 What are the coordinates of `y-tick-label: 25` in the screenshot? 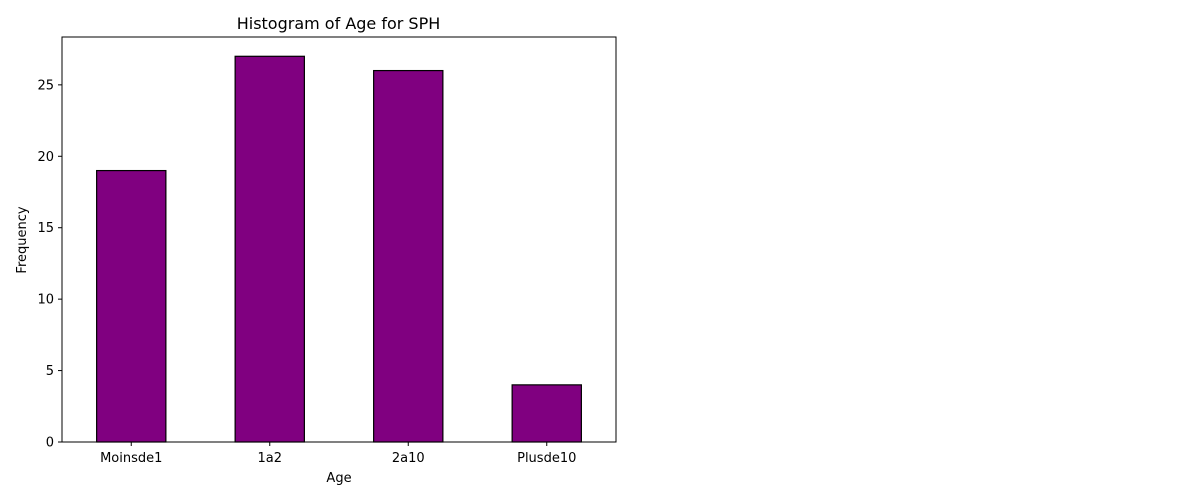 It's located at (45, 85).